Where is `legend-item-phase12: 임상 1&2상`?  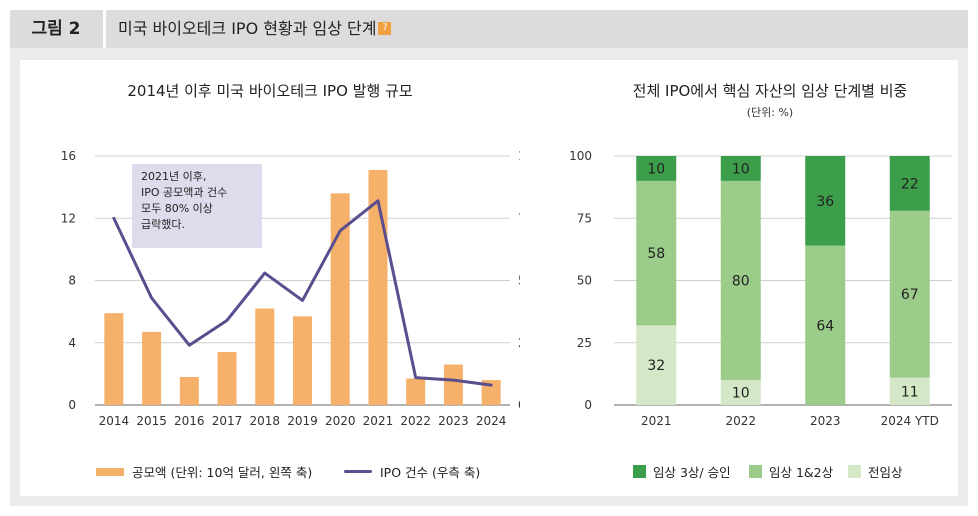 legend-item-phase12: 임상 1&2상 is located at coordinates (791, 471).